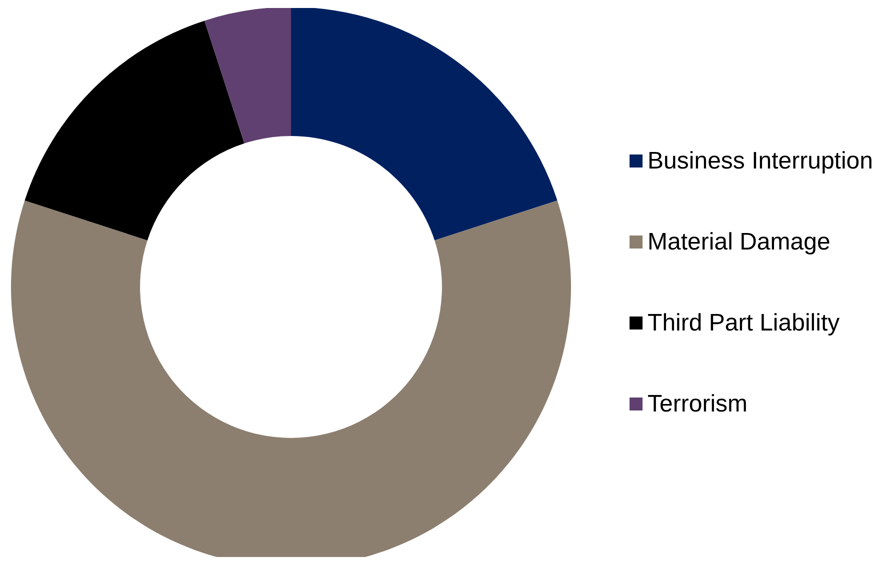 The image size is (892, 565). I want to click on legend-label: Third Part Liability, so click(744, 323).